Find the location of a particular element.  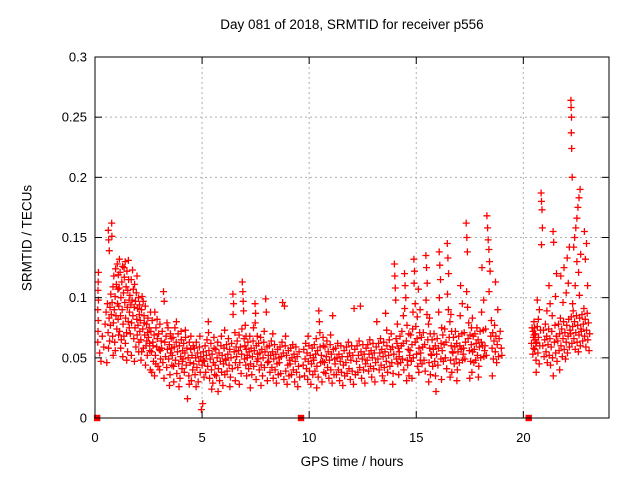

x-tick-label: 20 is located at coordinates (523, 437).